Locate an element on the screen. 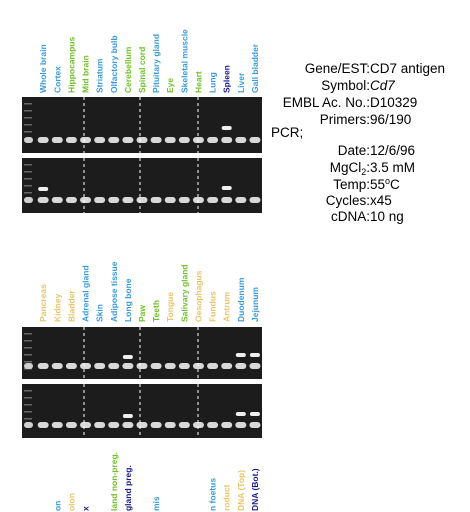 The image size is (470, 512). info-value: Cd7 is located at coordinates (382, 85).